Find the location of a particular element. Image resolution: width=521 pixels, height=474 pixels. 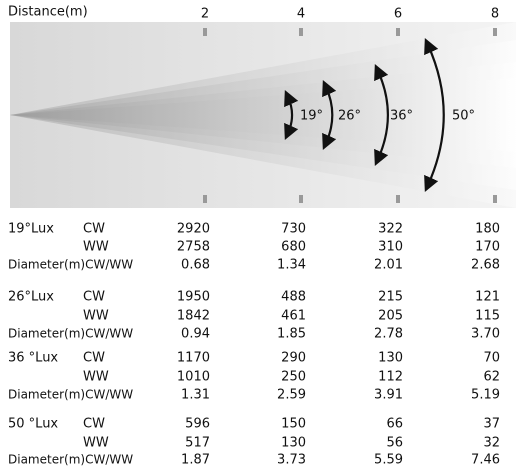

cell-value: 517 is located at coordinates (197, 443).